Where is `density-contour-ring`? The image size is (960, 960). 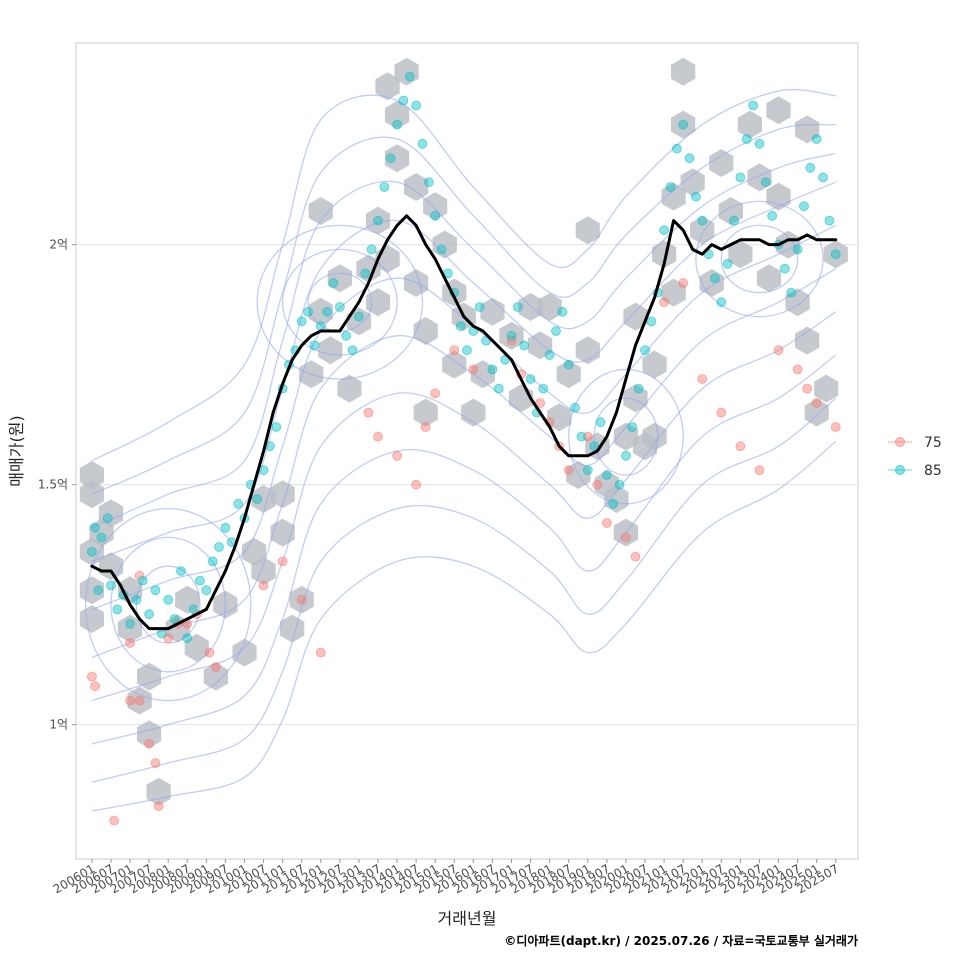
density-contour-ring is located at coordinates (339, 302).